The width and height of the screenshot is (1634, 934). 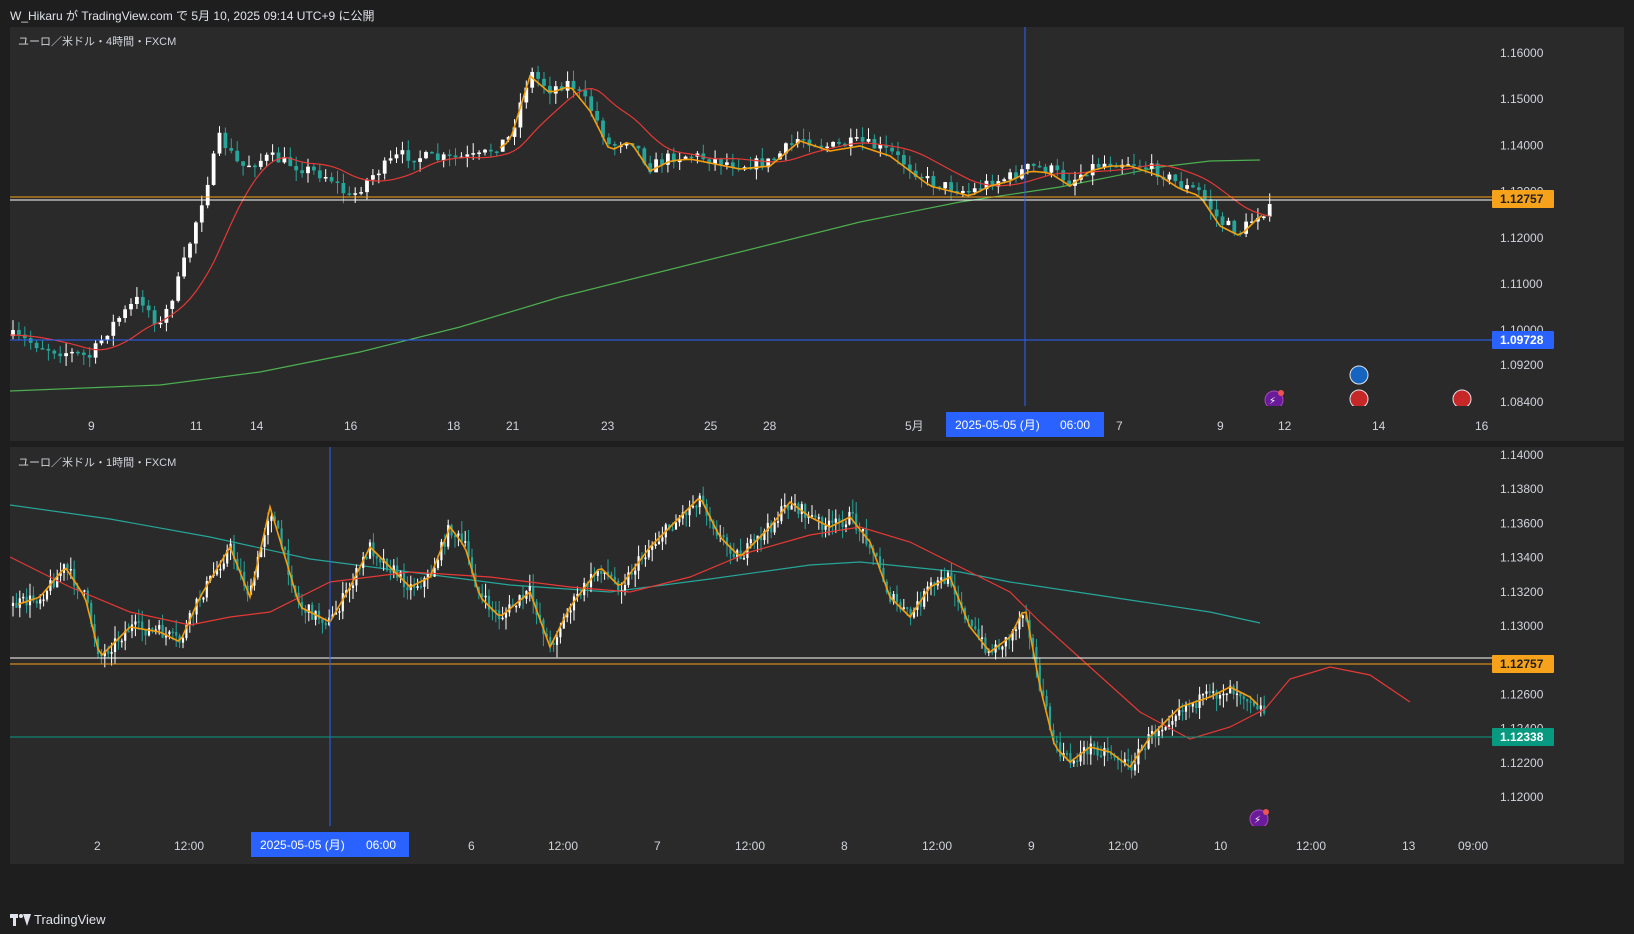 I want to click on date-tick-label: 16, so click(x=1482, y=426).